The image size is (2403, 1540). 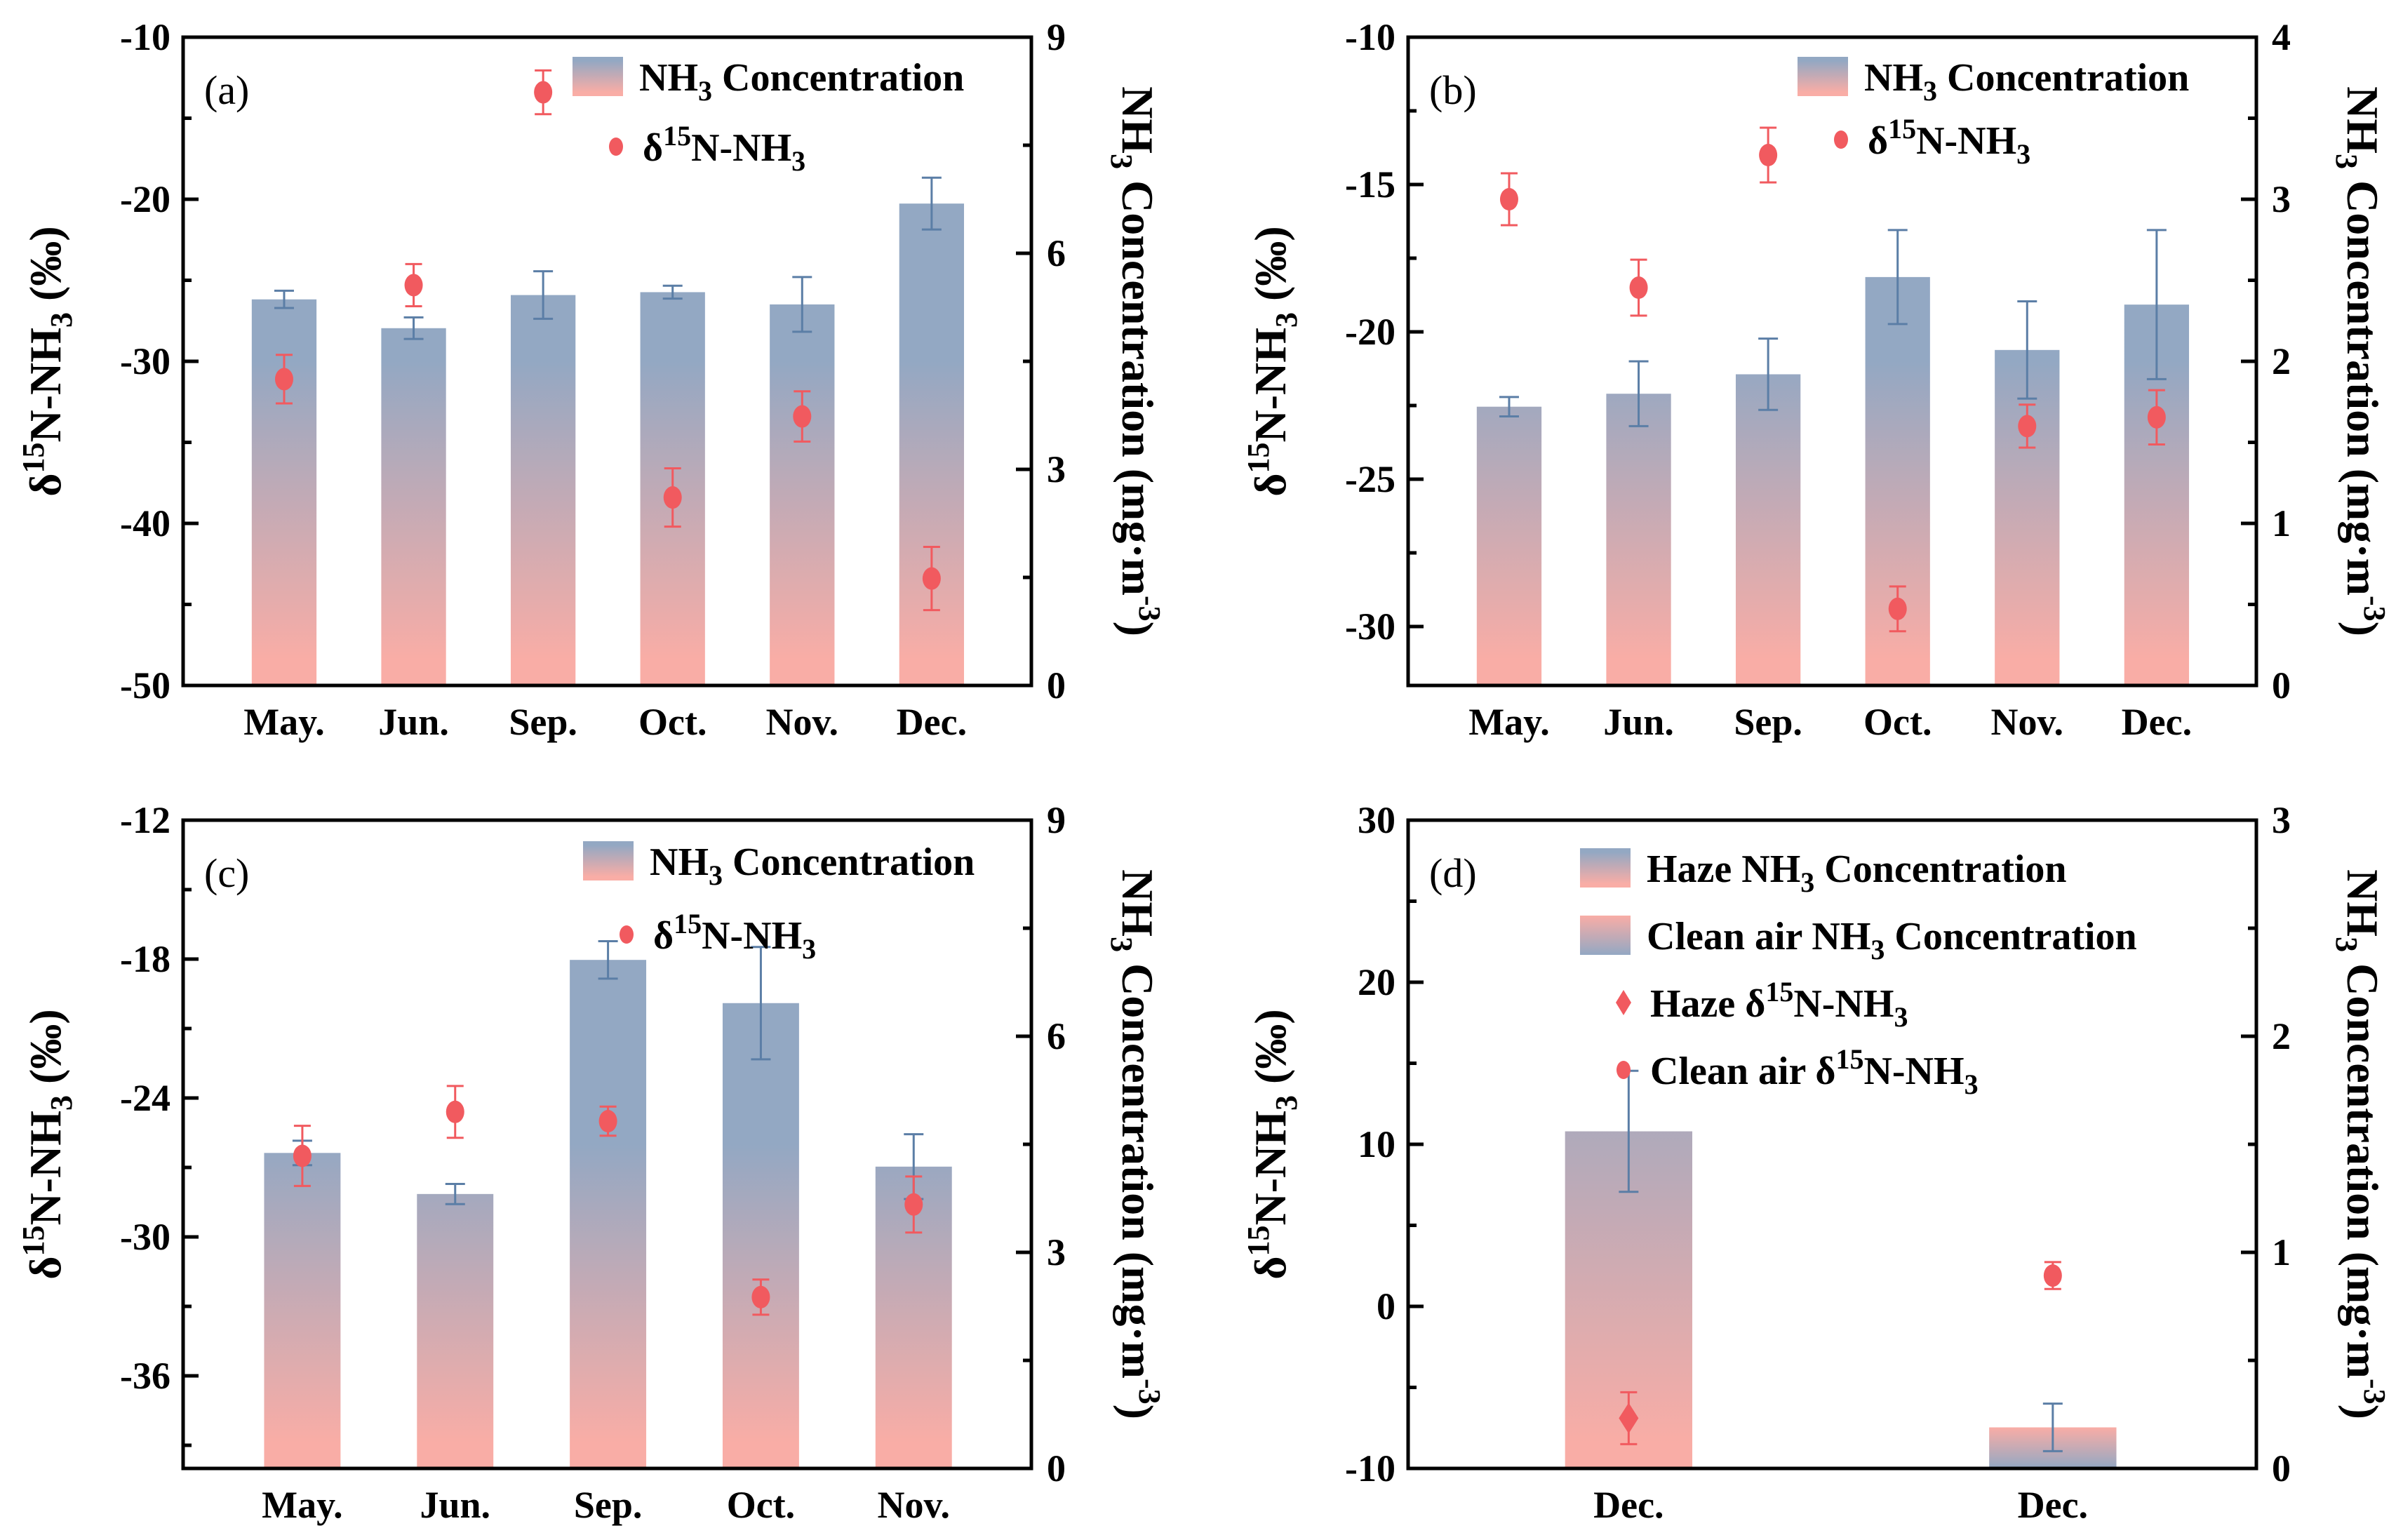 What do you see at coordinates (1272, 361) in the screenshot?
I see `left-axis-title: δ15N-NH3 (‰)` at bounding box center [1272, 361].